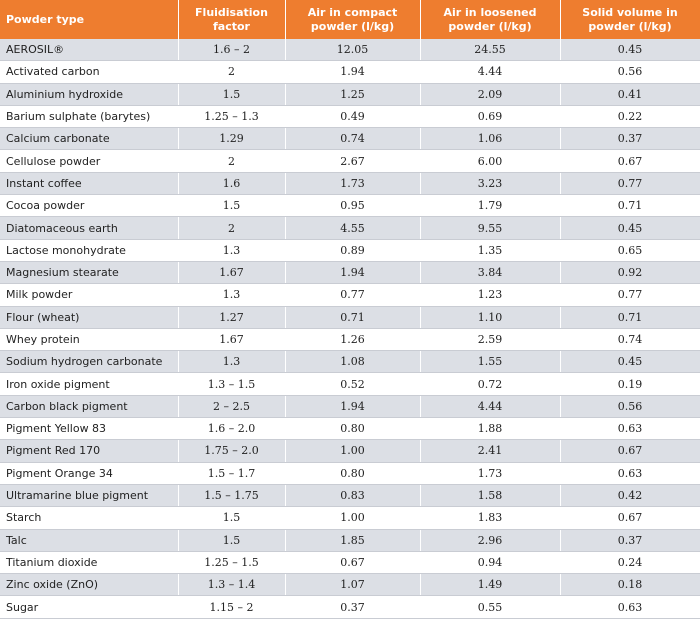  I want to click on powder-name: Titanium dioxide, so click(89, 563).